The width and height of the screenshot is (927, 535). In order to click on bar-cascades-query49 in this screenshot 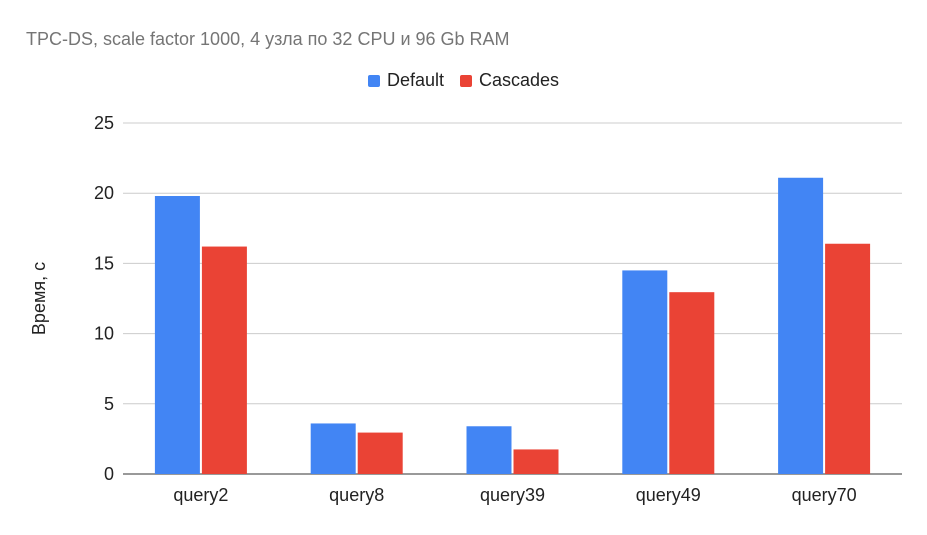, I will do `click(692, 383)`.